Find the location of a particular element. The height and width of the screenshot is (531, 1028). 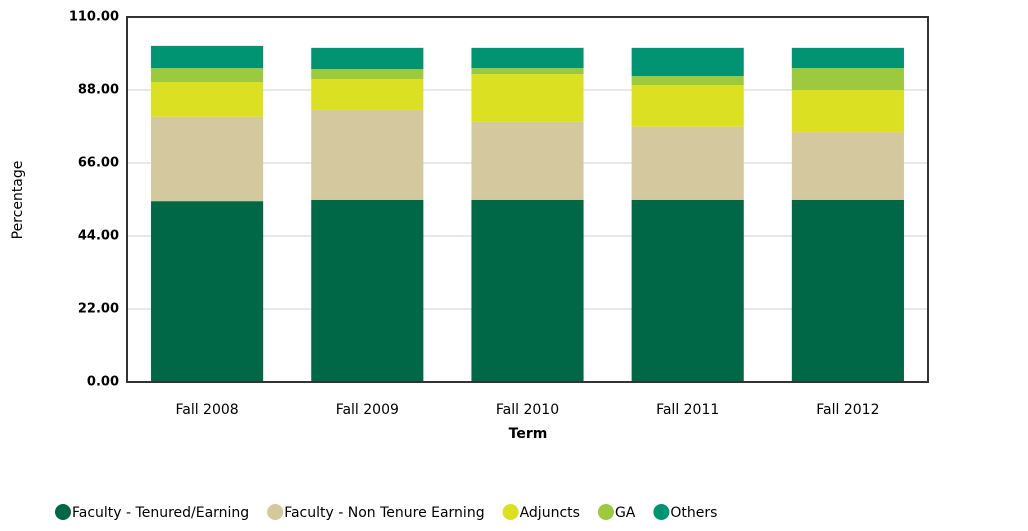

x-tick-label: Fall 2009 is located at coordinates (367, 410).